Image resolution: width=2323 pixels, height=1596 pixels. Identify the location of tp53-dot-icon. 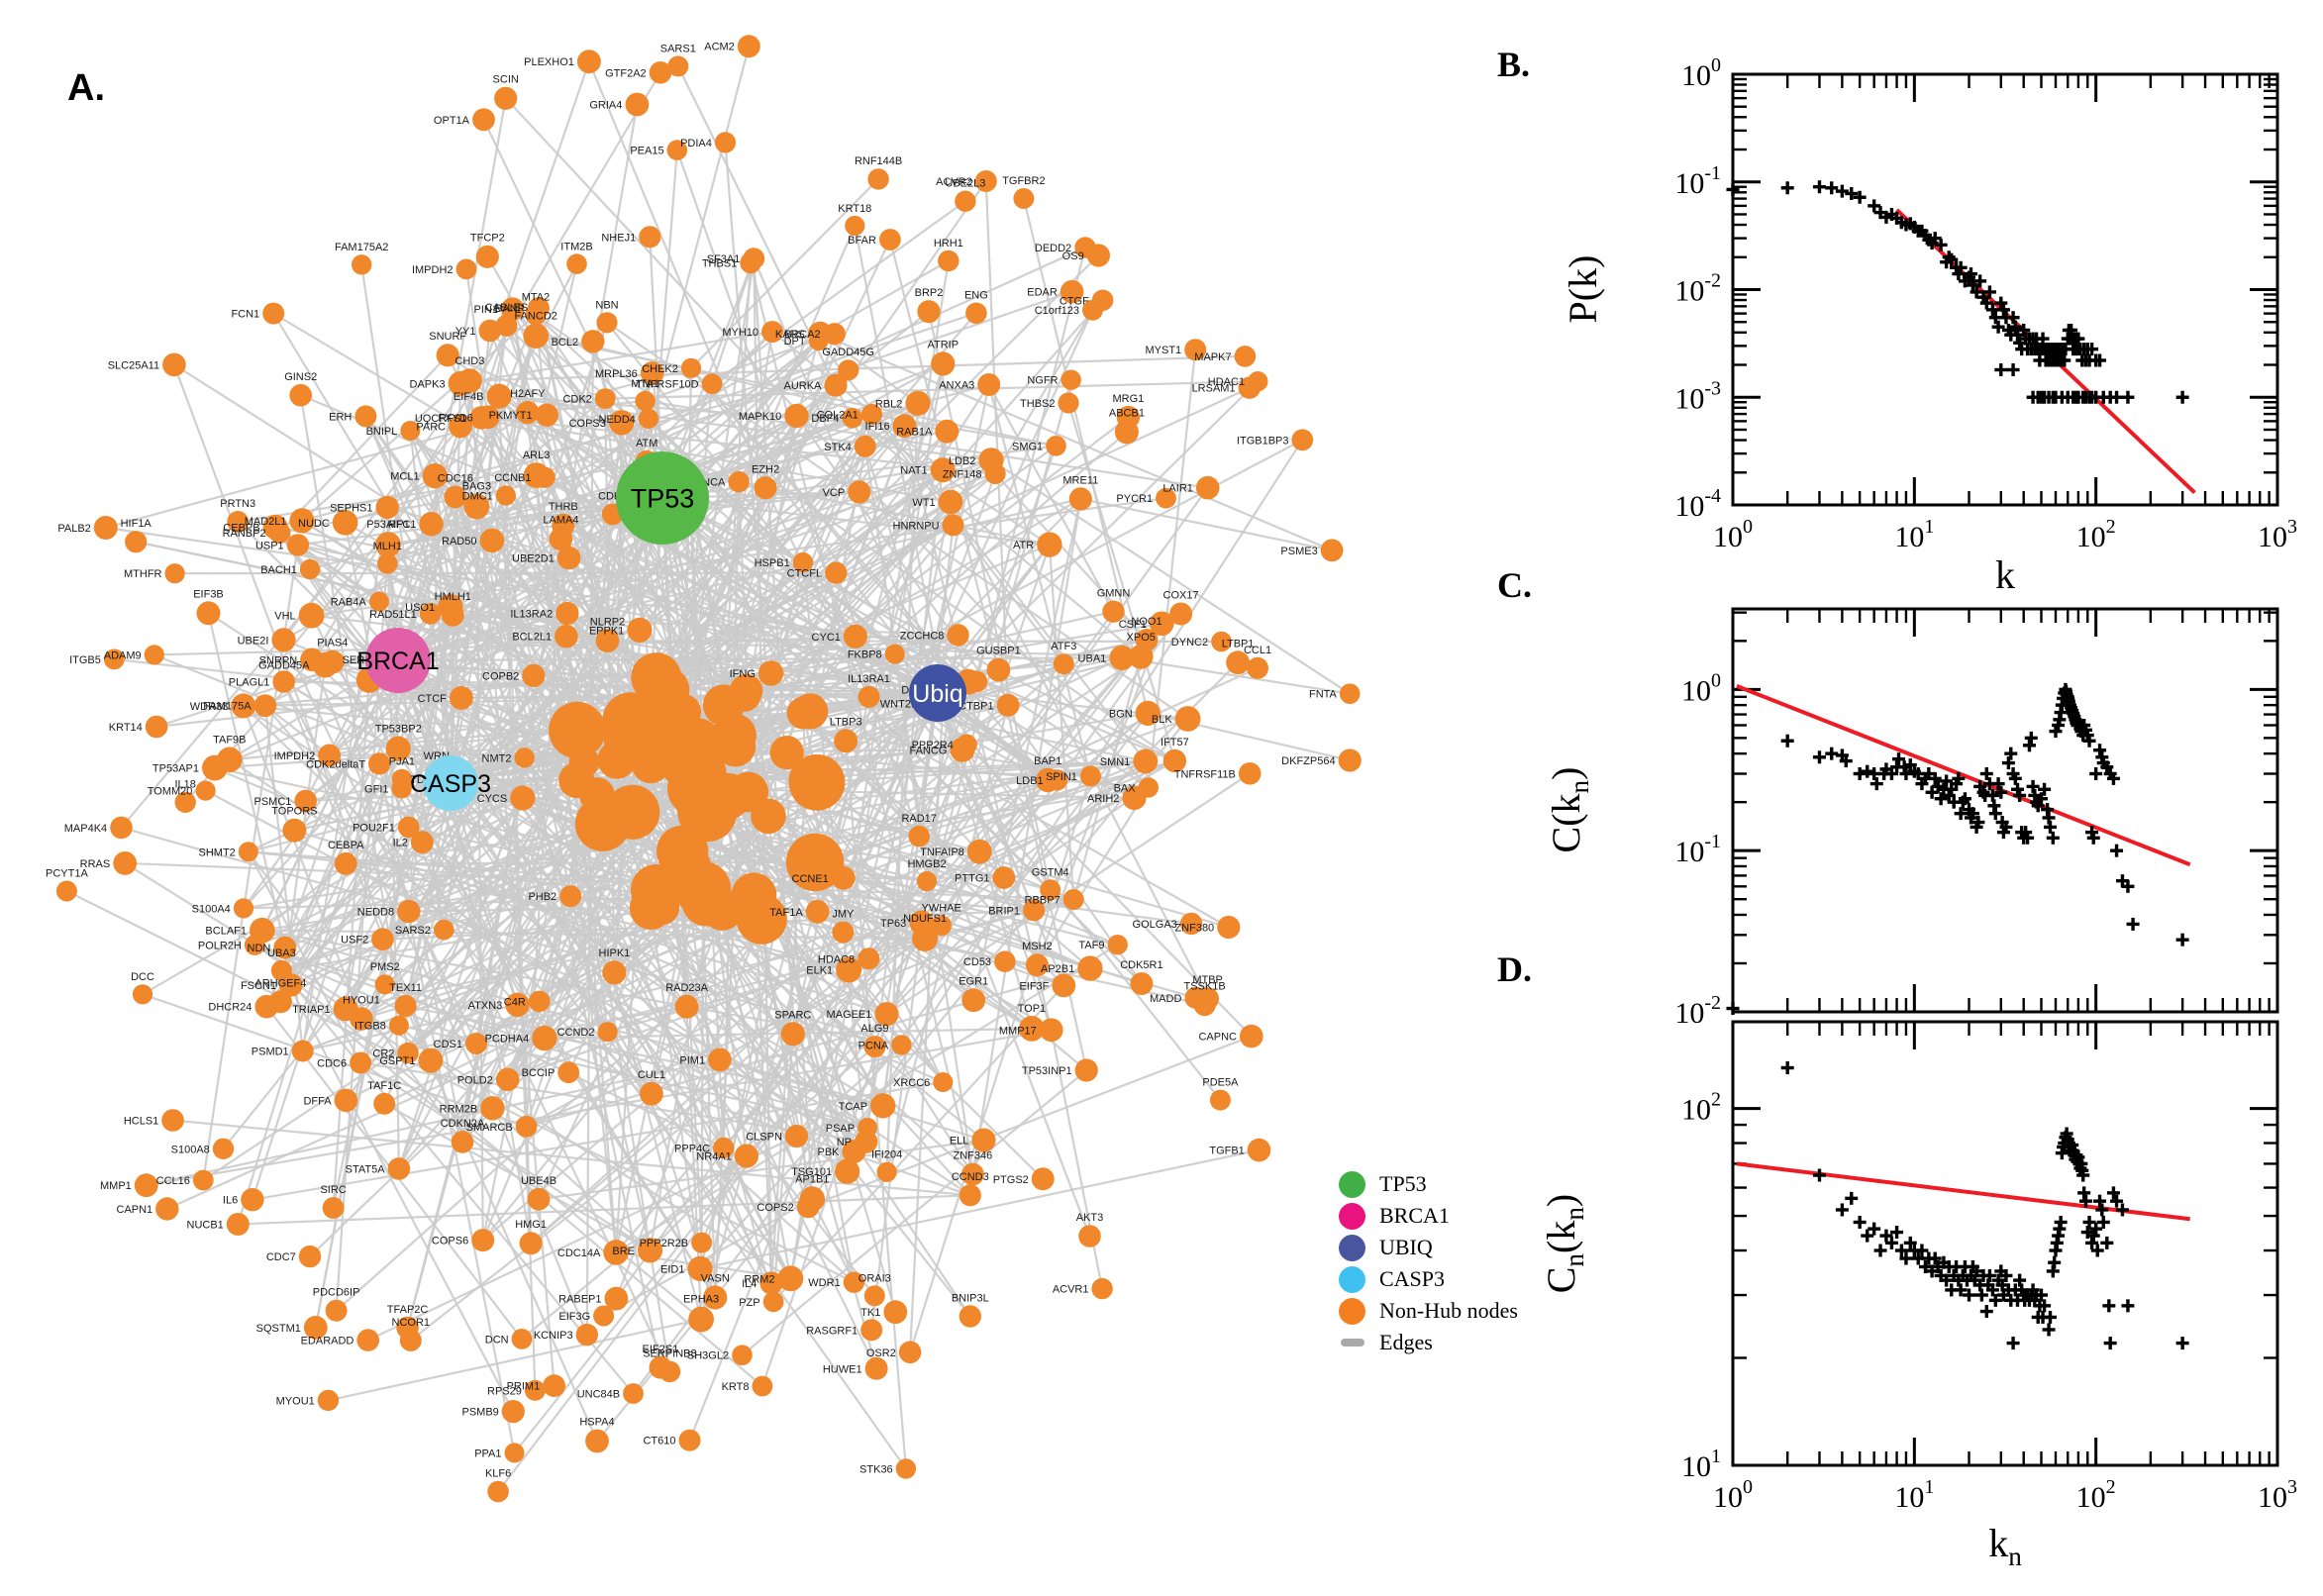
(1352, 1184).